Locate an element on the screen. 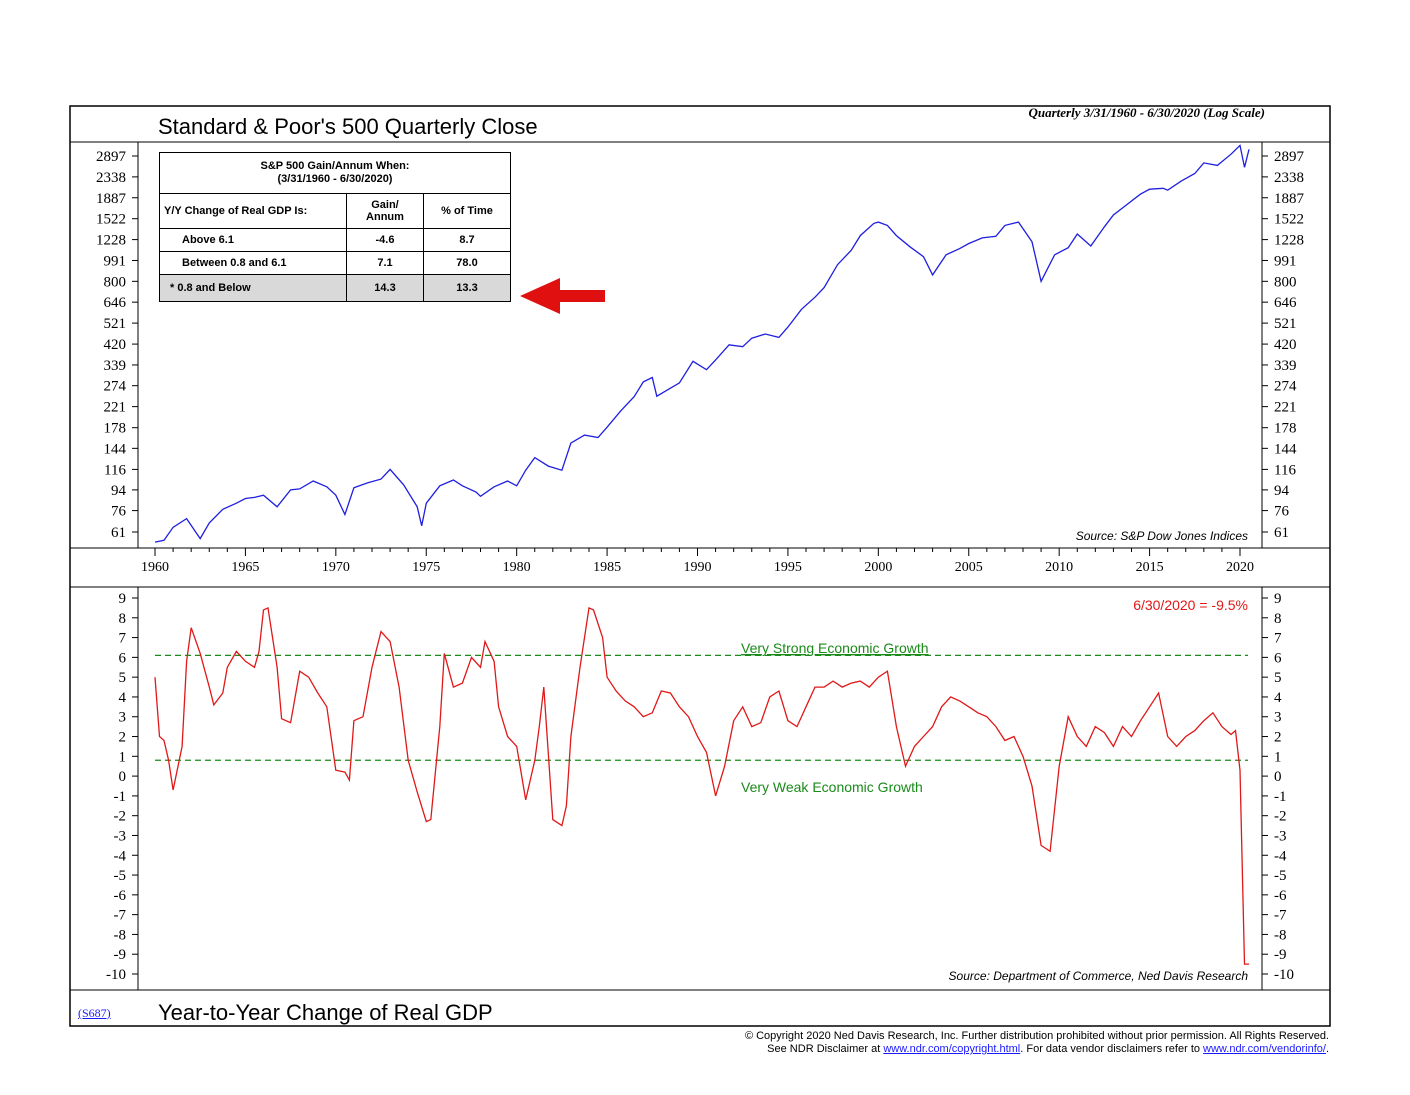 Image resolution: width=1410 pixels, height=1095 pixels. y-tick-label-right: -2 is located at coordinates (1280, 817).